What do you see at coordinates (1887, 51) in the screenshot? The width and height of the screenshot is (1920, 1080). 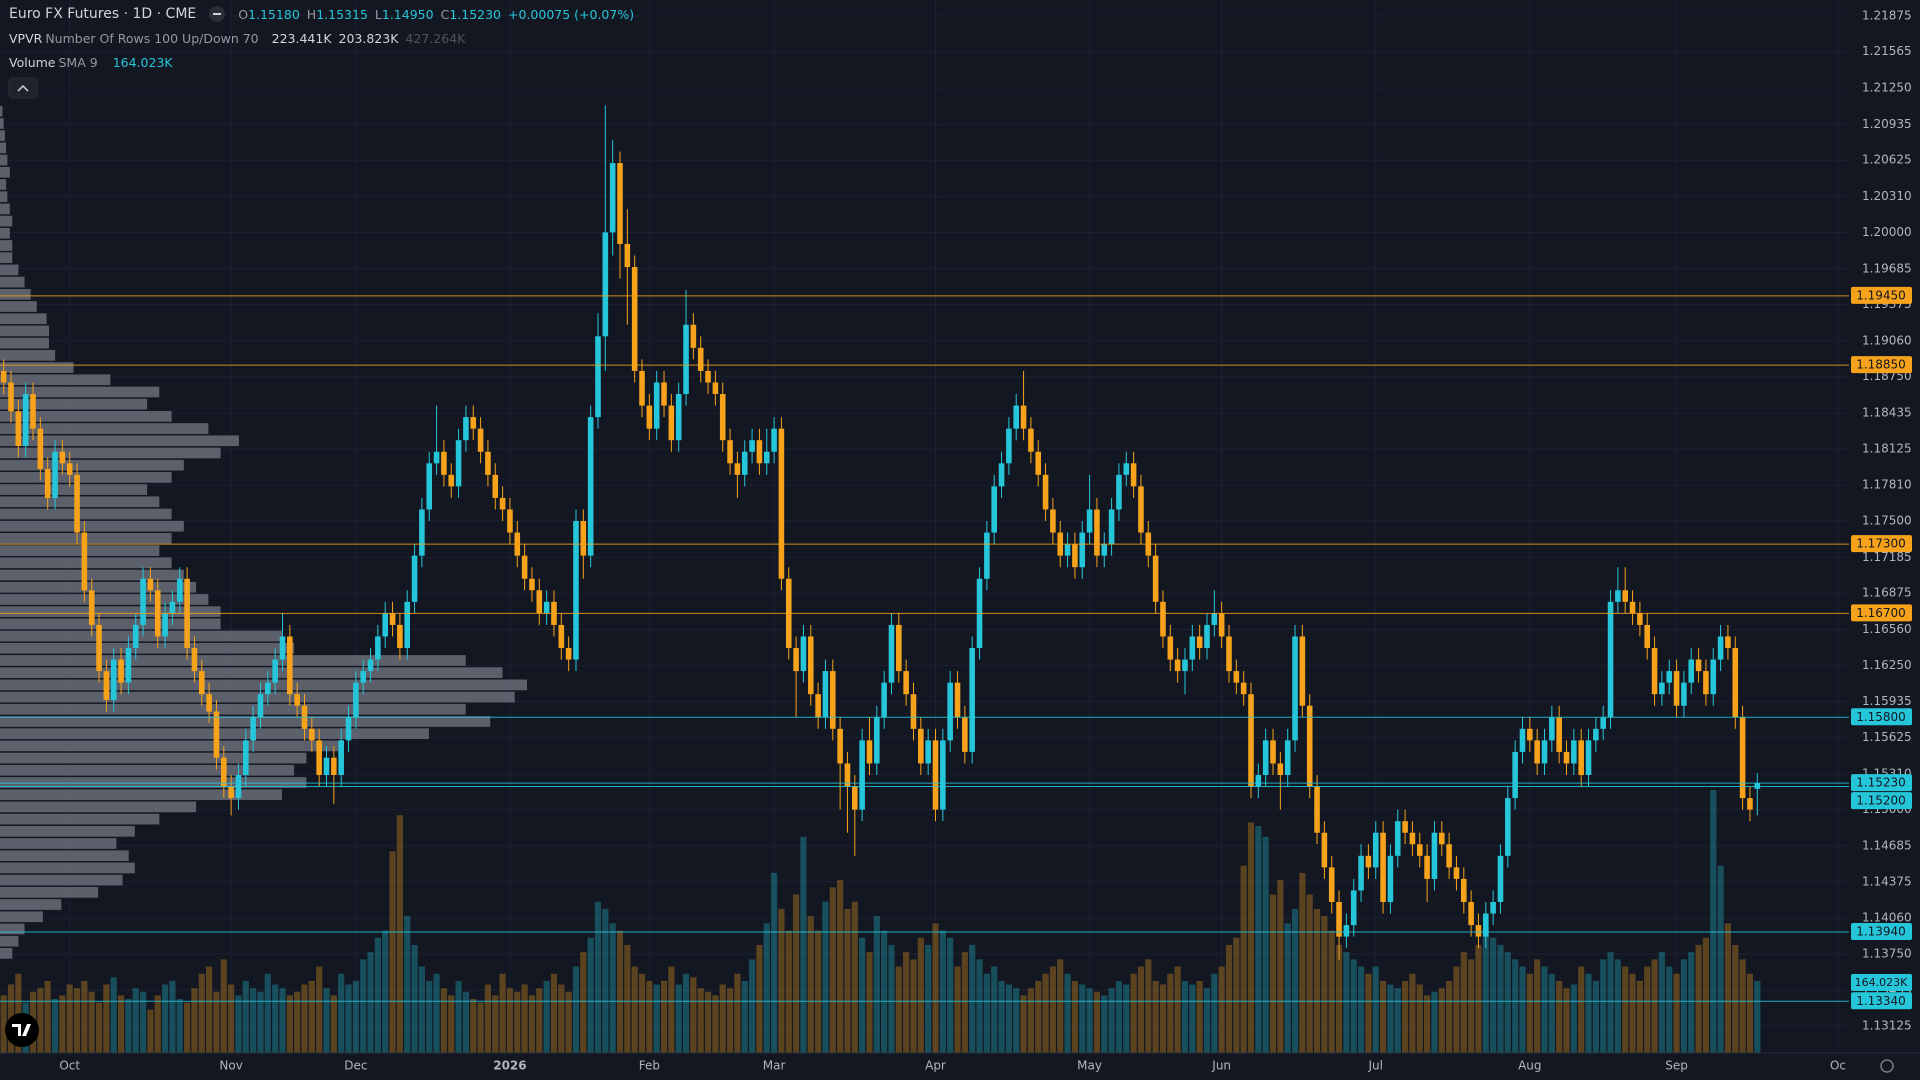 I see `y-tick-label: 1.21565` at bounding box center [1887, 51].